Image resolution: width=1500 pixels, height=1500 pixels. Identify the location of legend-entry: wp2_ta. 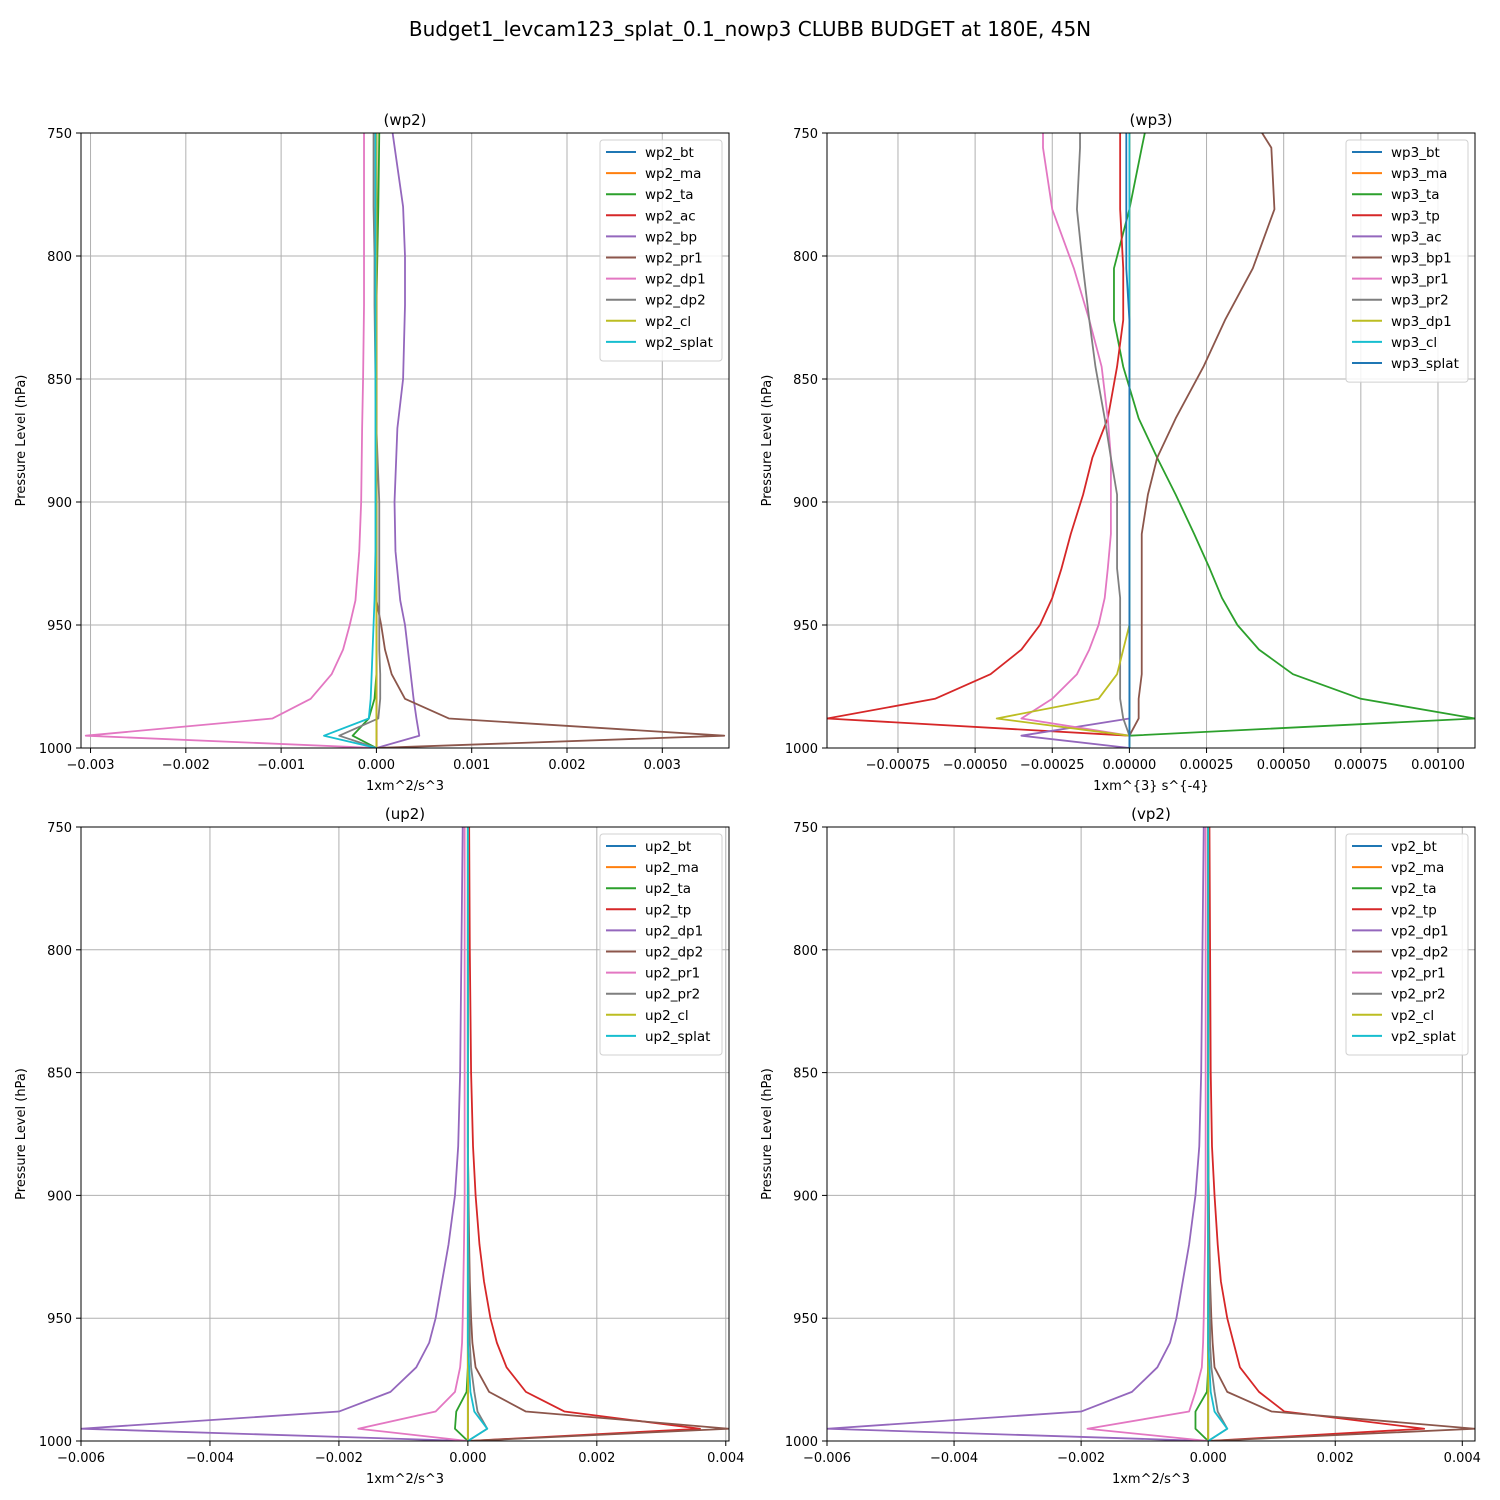
(669, 195).